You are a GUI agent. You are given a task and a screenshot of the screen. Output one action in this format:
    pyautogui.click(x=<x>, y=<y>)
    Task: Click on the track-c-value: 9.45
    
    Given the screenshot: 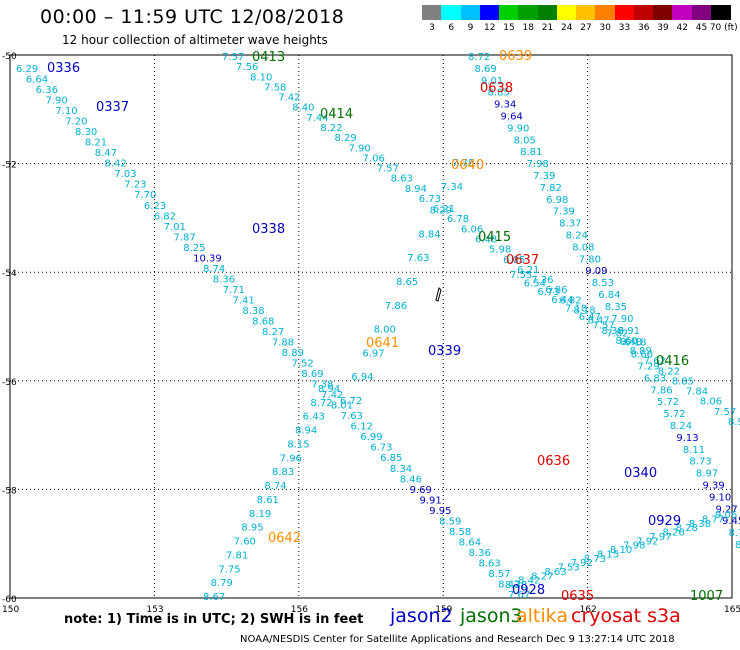 What is the action you would take?
    pyautogui.click(x=731, y=521)
    